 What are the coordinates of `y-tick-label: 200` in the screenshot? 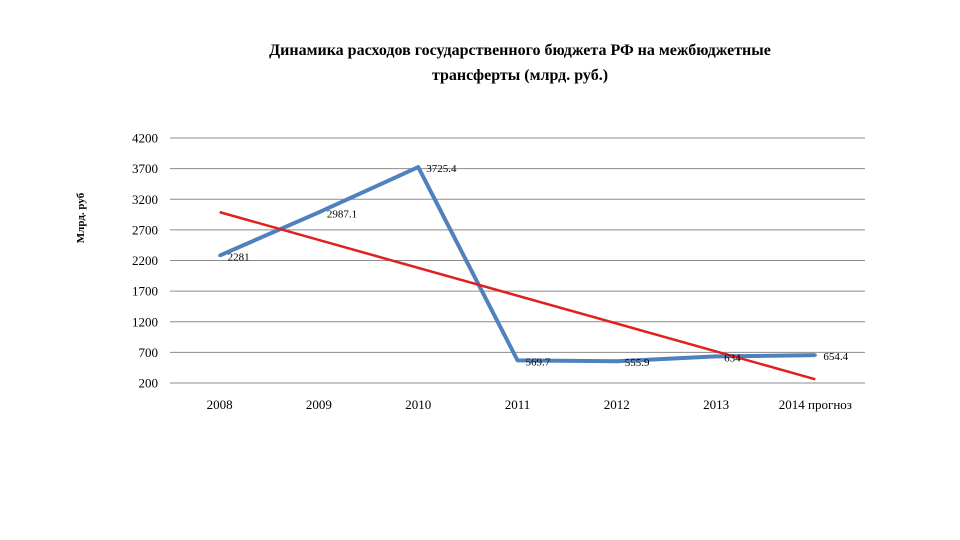 It's located at (149, 383).